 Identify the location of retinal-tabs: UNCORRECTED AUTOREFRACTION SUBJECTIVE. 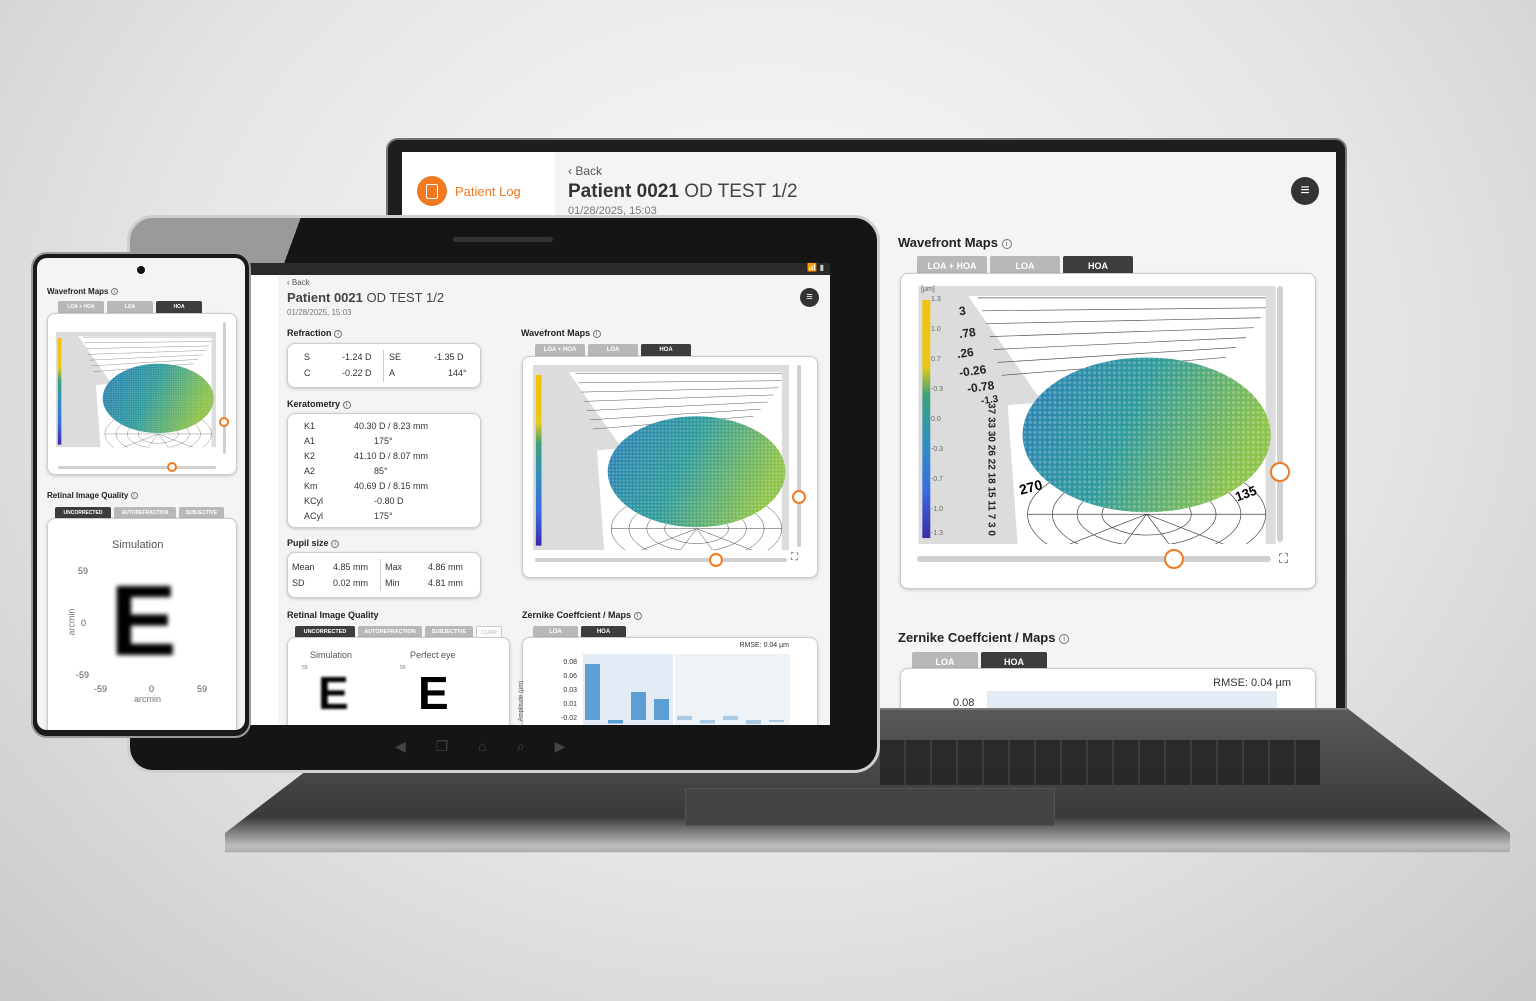
(139, 513).